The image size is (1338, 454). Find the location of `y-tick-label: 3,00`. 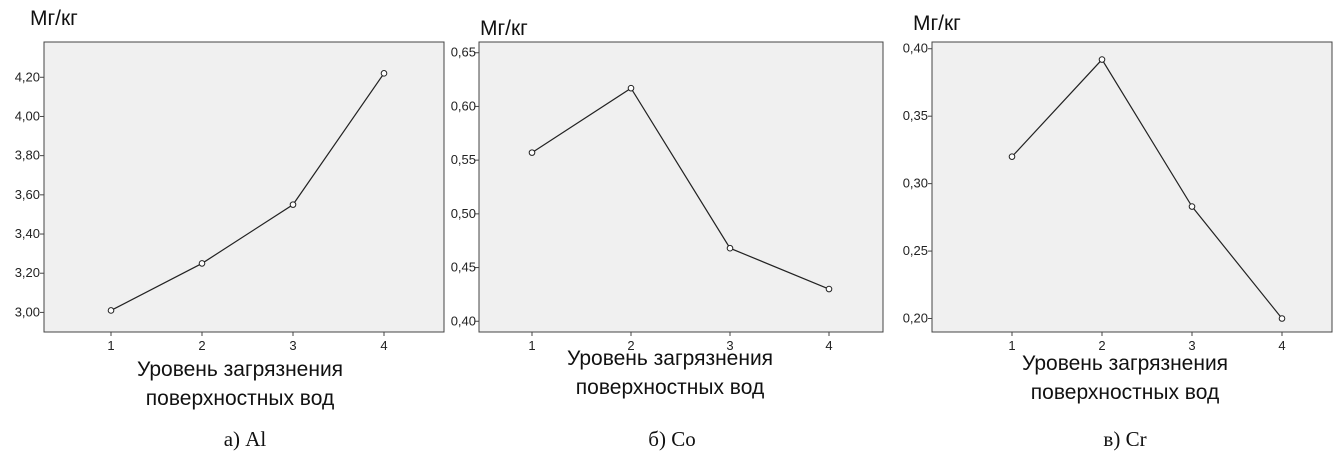

y-tick-label: 3,00 is located at coordinates (27, 311).